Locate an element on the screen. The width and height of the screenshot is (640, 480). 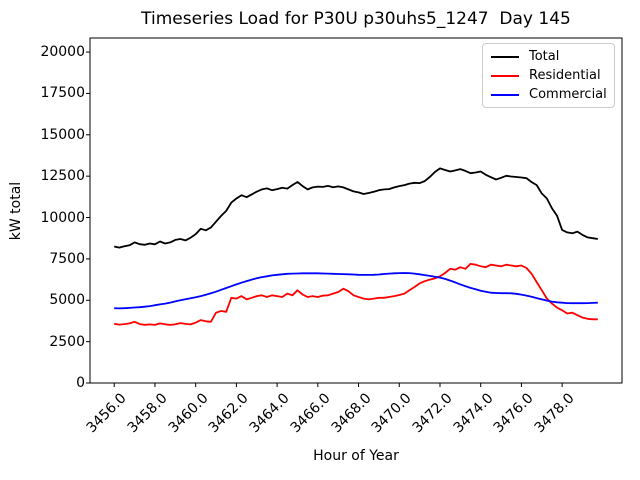
legend-line-commercial is located at coordinates (505, 94).